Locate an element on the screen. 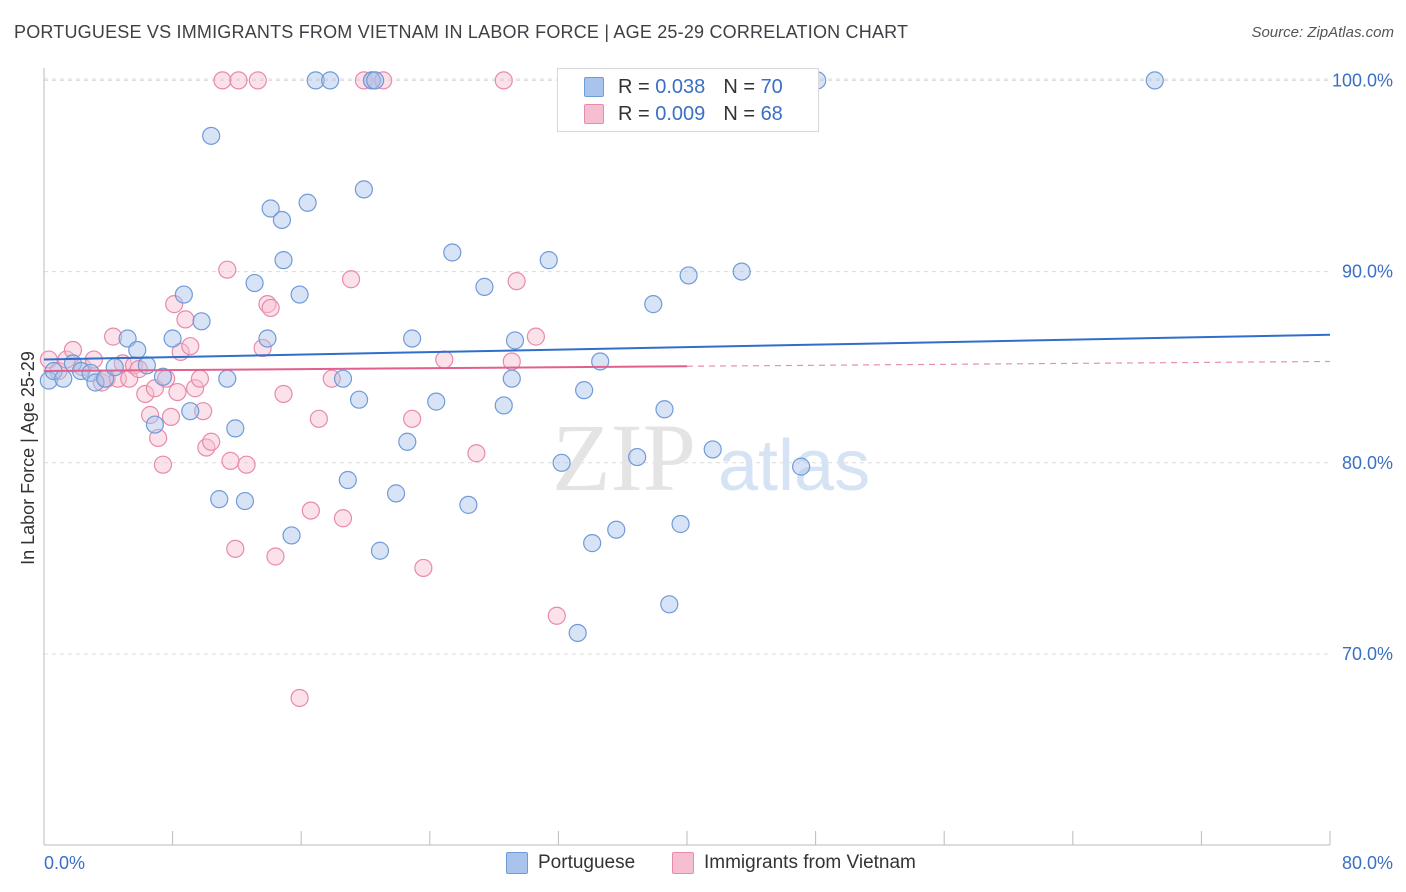 This screenshot has width=1406, height=892. watermark: ZIP atlas is located at coordinates (711, 457).